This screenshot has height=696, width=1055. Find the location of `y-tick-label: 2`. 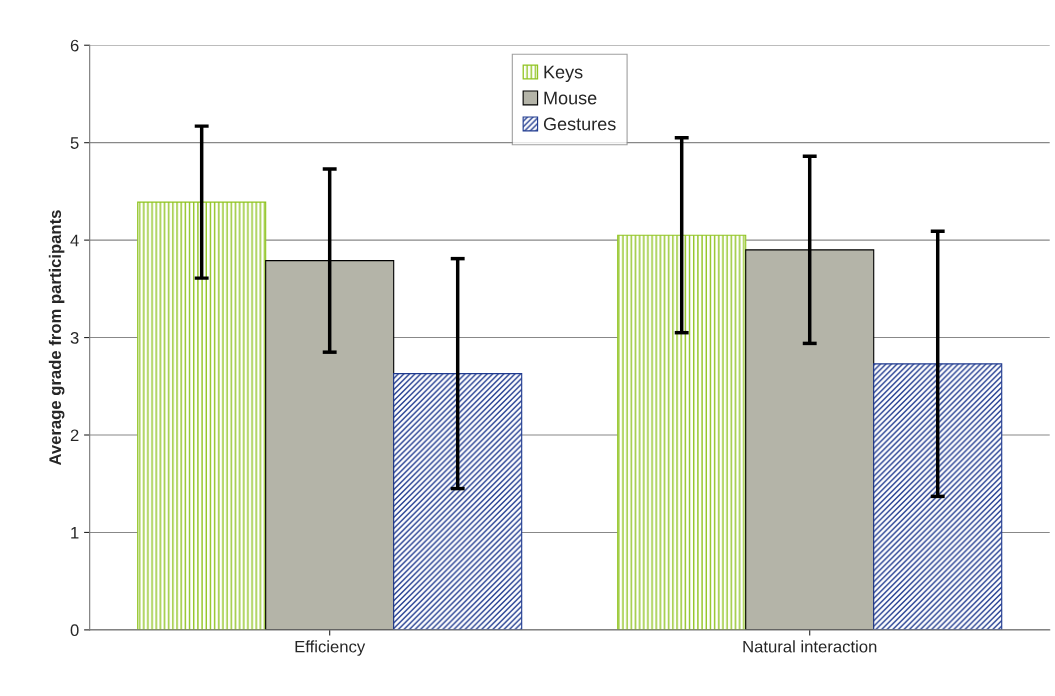

y-tick-label: 2 is located at coordinates (74, 435).